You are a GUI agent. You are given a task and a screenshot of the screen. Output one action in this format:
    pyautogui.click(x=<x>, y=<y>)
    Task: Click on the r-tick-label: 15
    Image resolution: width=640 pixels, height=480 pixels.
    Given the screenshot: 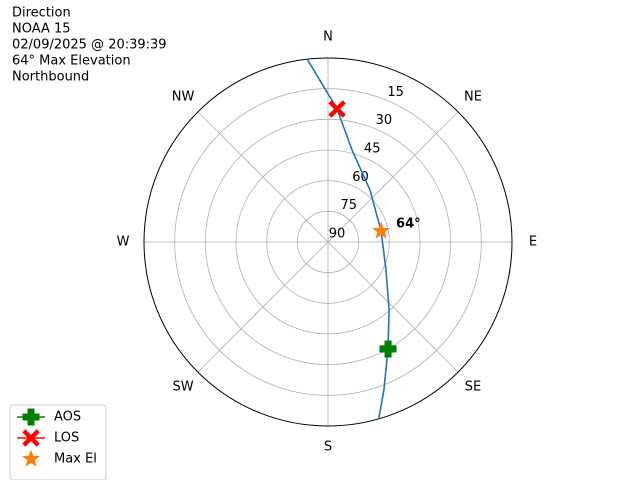 What is the action you would take?
    pyautogui.click(x=395, y=92)
    